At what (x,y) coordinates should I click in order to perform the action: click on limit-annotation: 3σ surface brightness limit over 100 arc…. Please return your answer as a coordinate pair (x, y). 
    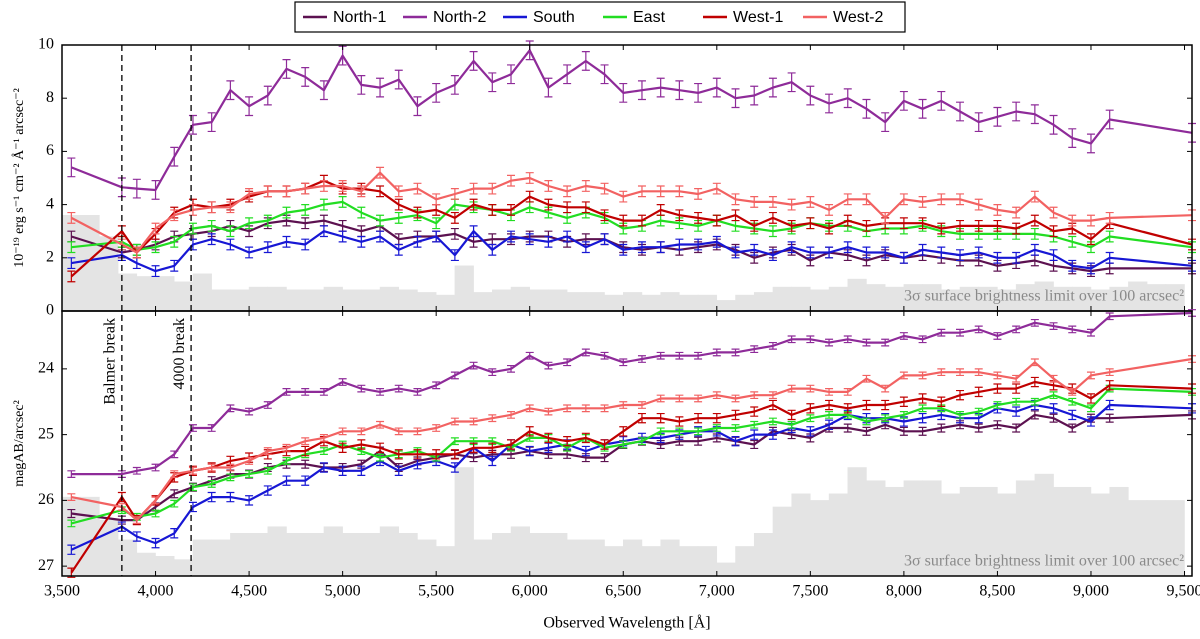
    Looking at the image, I should click on (1044, 296).